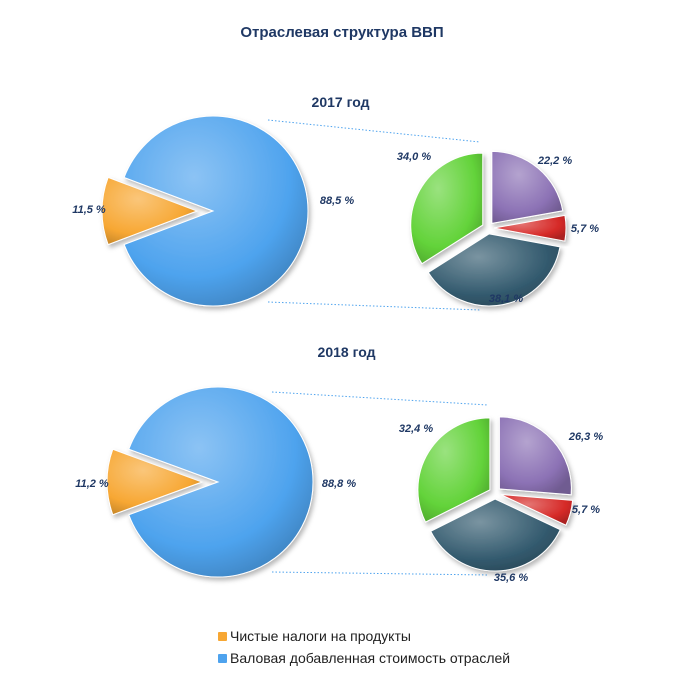  I want to click on pie-subtitle: 2017 год, so click(341, 102).